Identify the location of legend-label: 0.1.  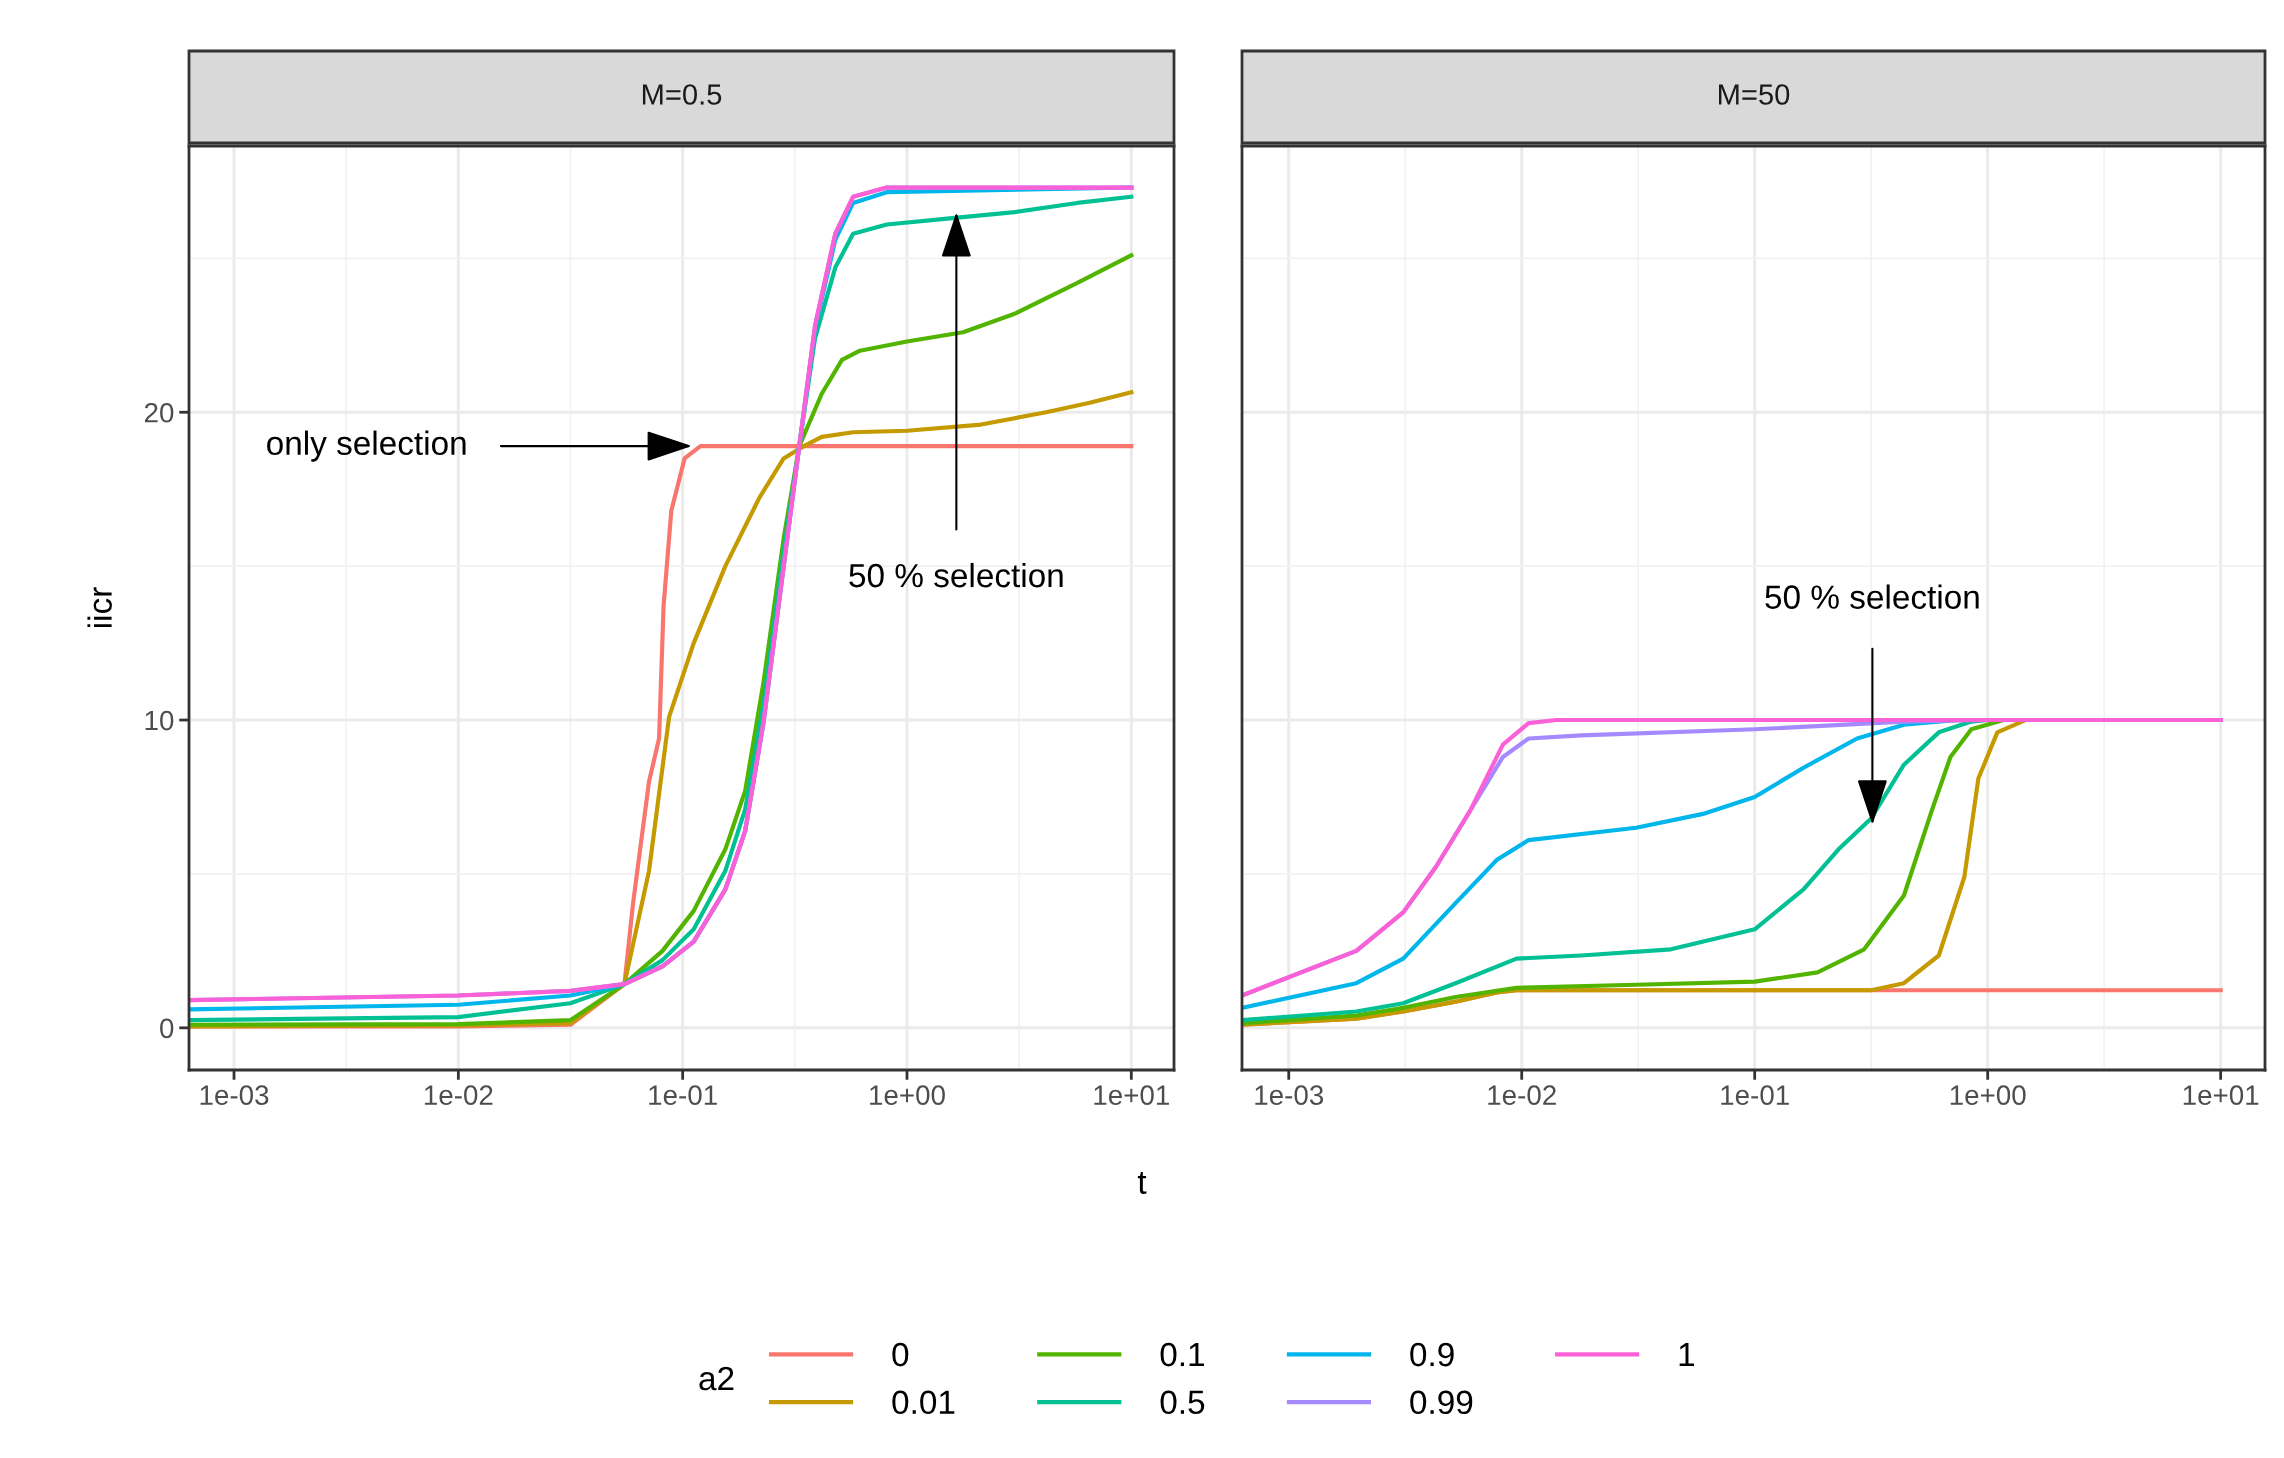
(1182, 1354).